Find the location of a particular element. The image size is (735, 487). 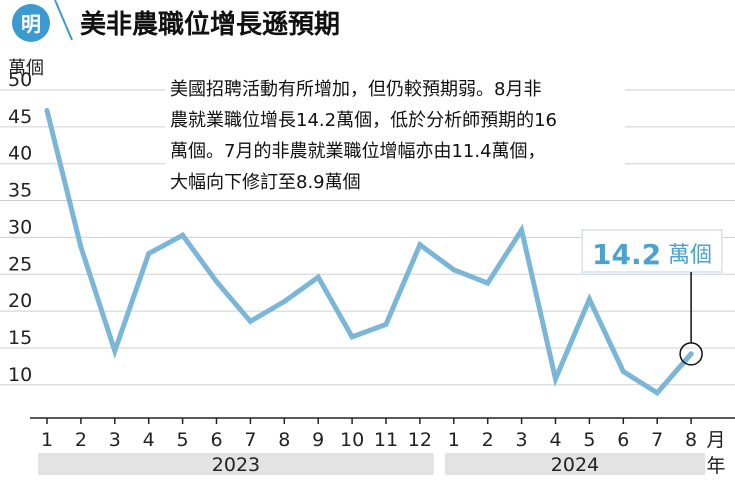

year-label: 2024 is located at coordinates (575, 465).